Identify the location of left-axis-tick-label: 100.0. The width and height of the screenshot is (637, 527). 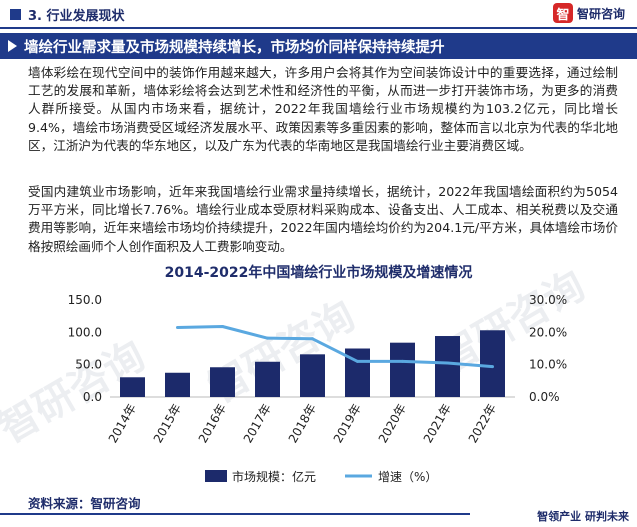
(85, 332).